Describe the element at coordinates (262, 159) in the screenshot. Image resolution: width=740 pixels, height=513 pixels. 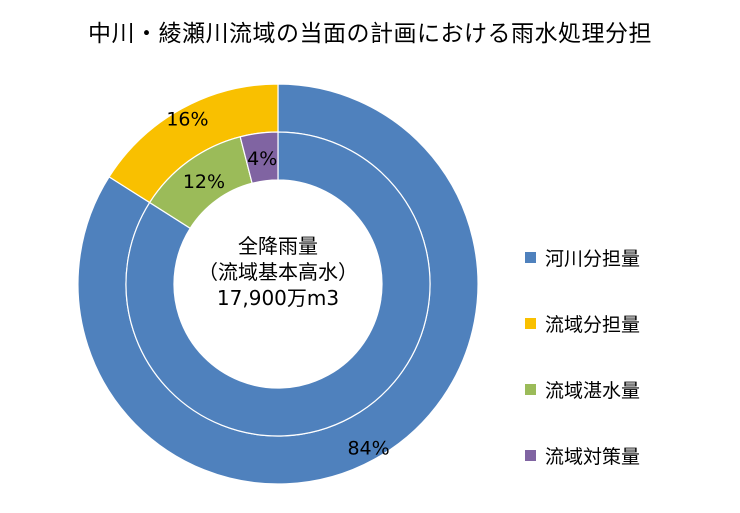
I see `inner-slice-label-2: 4%` at that location.